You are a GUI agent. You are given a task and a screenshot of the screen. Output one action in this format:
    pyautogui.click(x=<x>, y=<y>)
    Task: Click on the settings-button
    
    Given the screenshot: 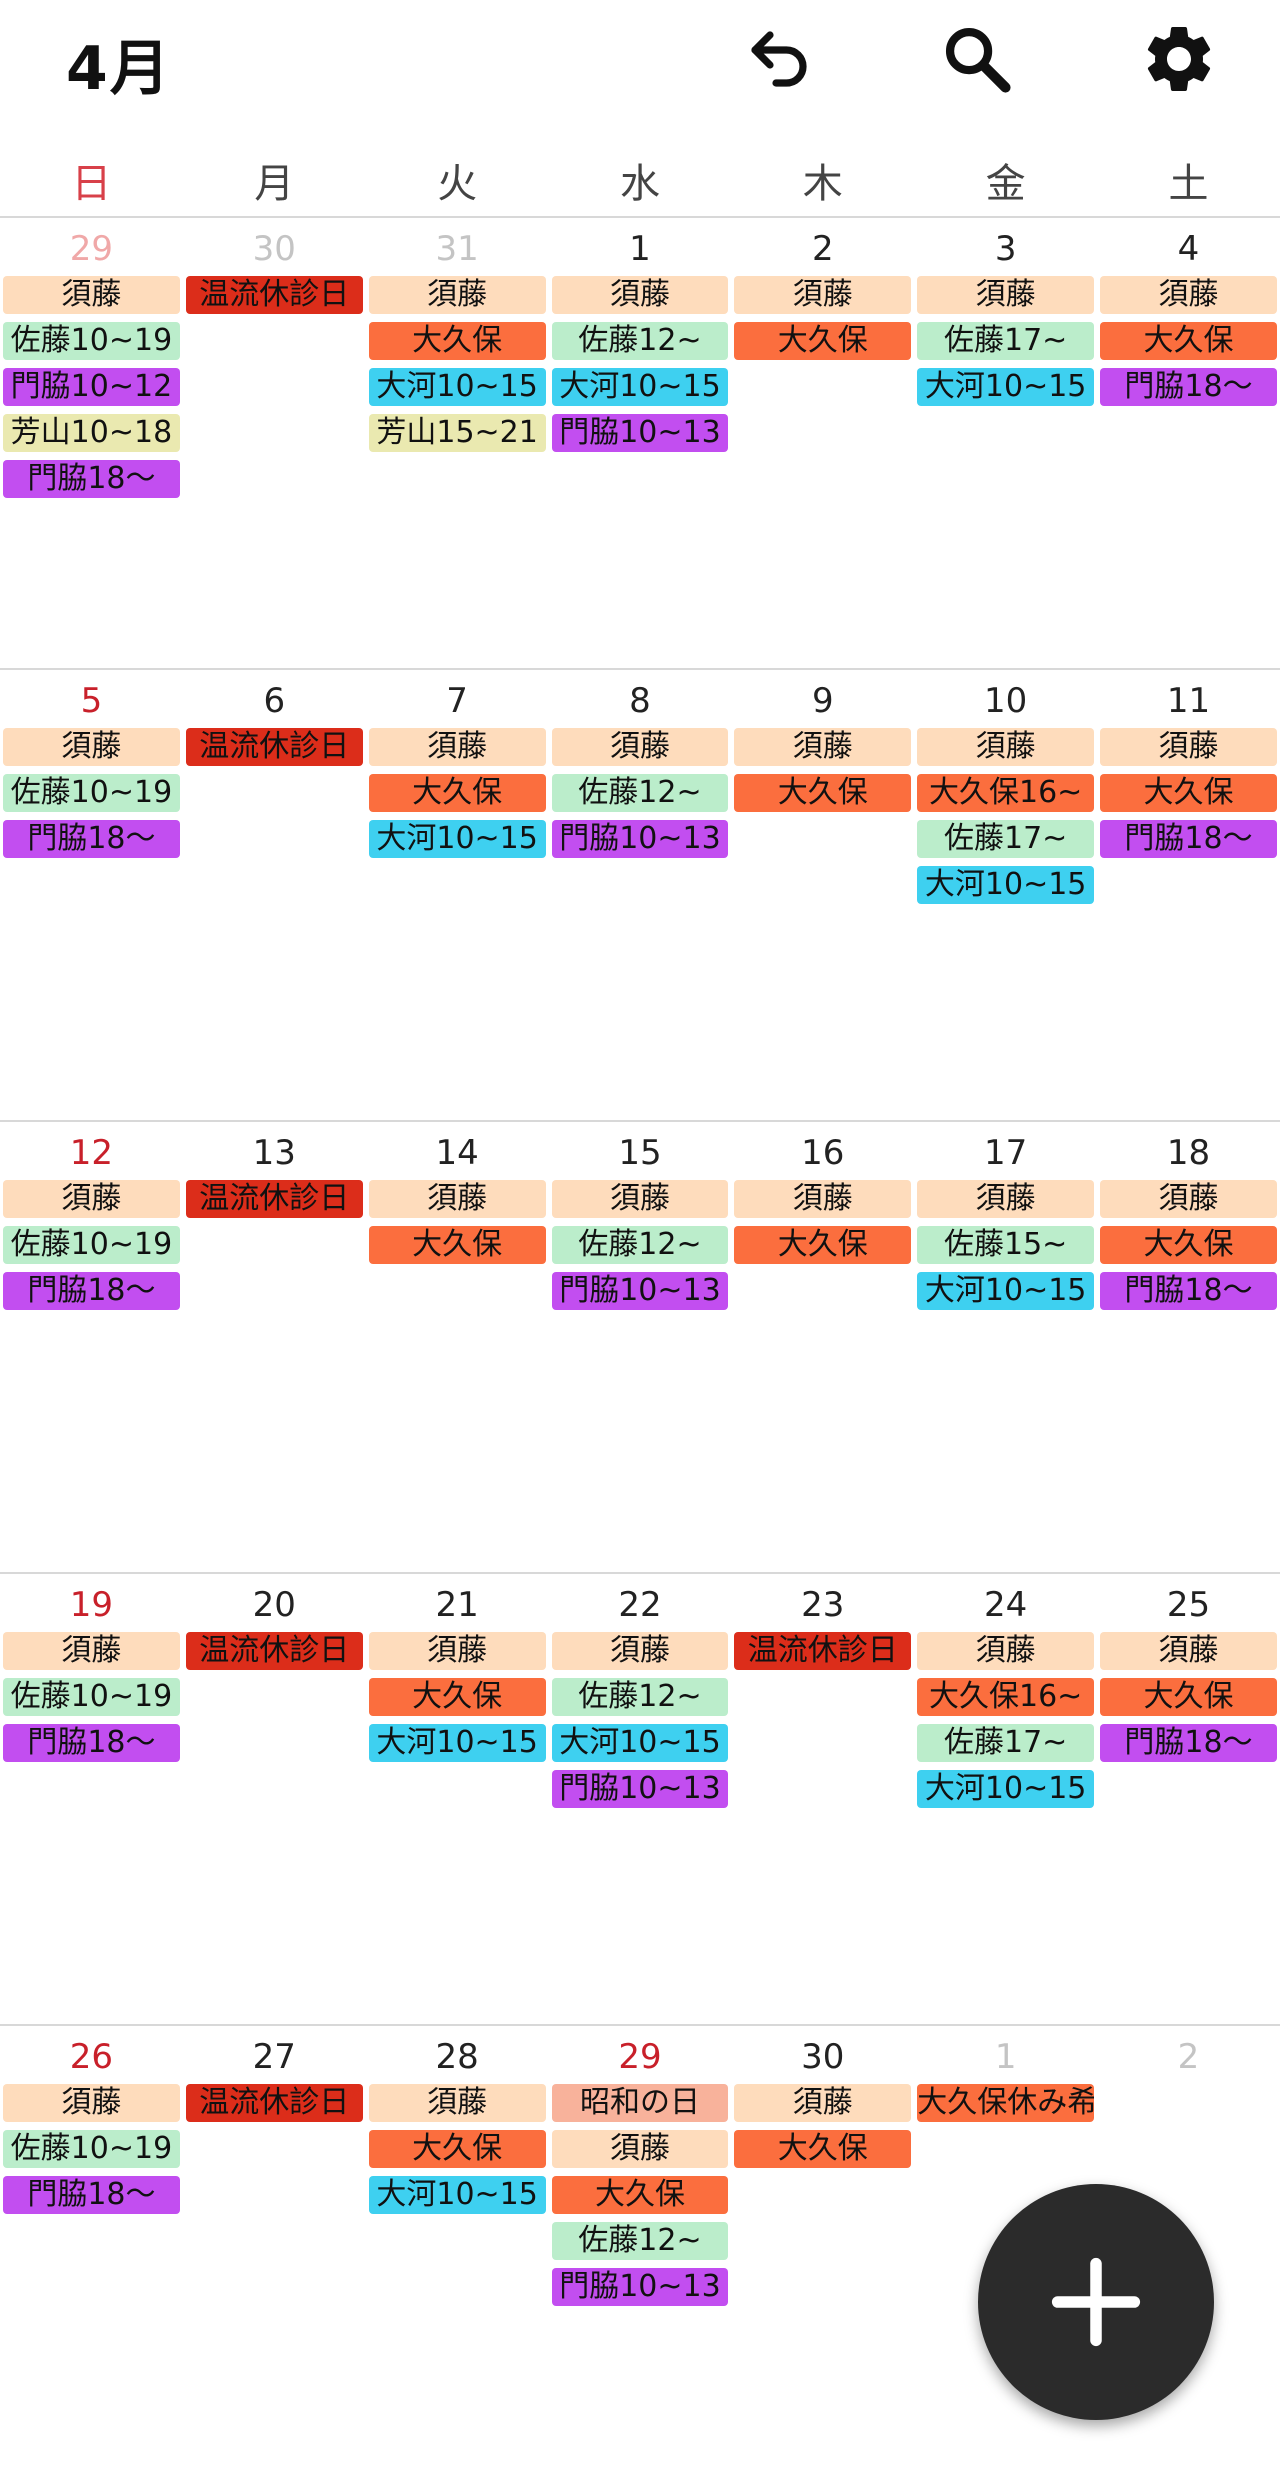 What is the action you would take?
    pyautogui.click(x=1179, y=59)
    